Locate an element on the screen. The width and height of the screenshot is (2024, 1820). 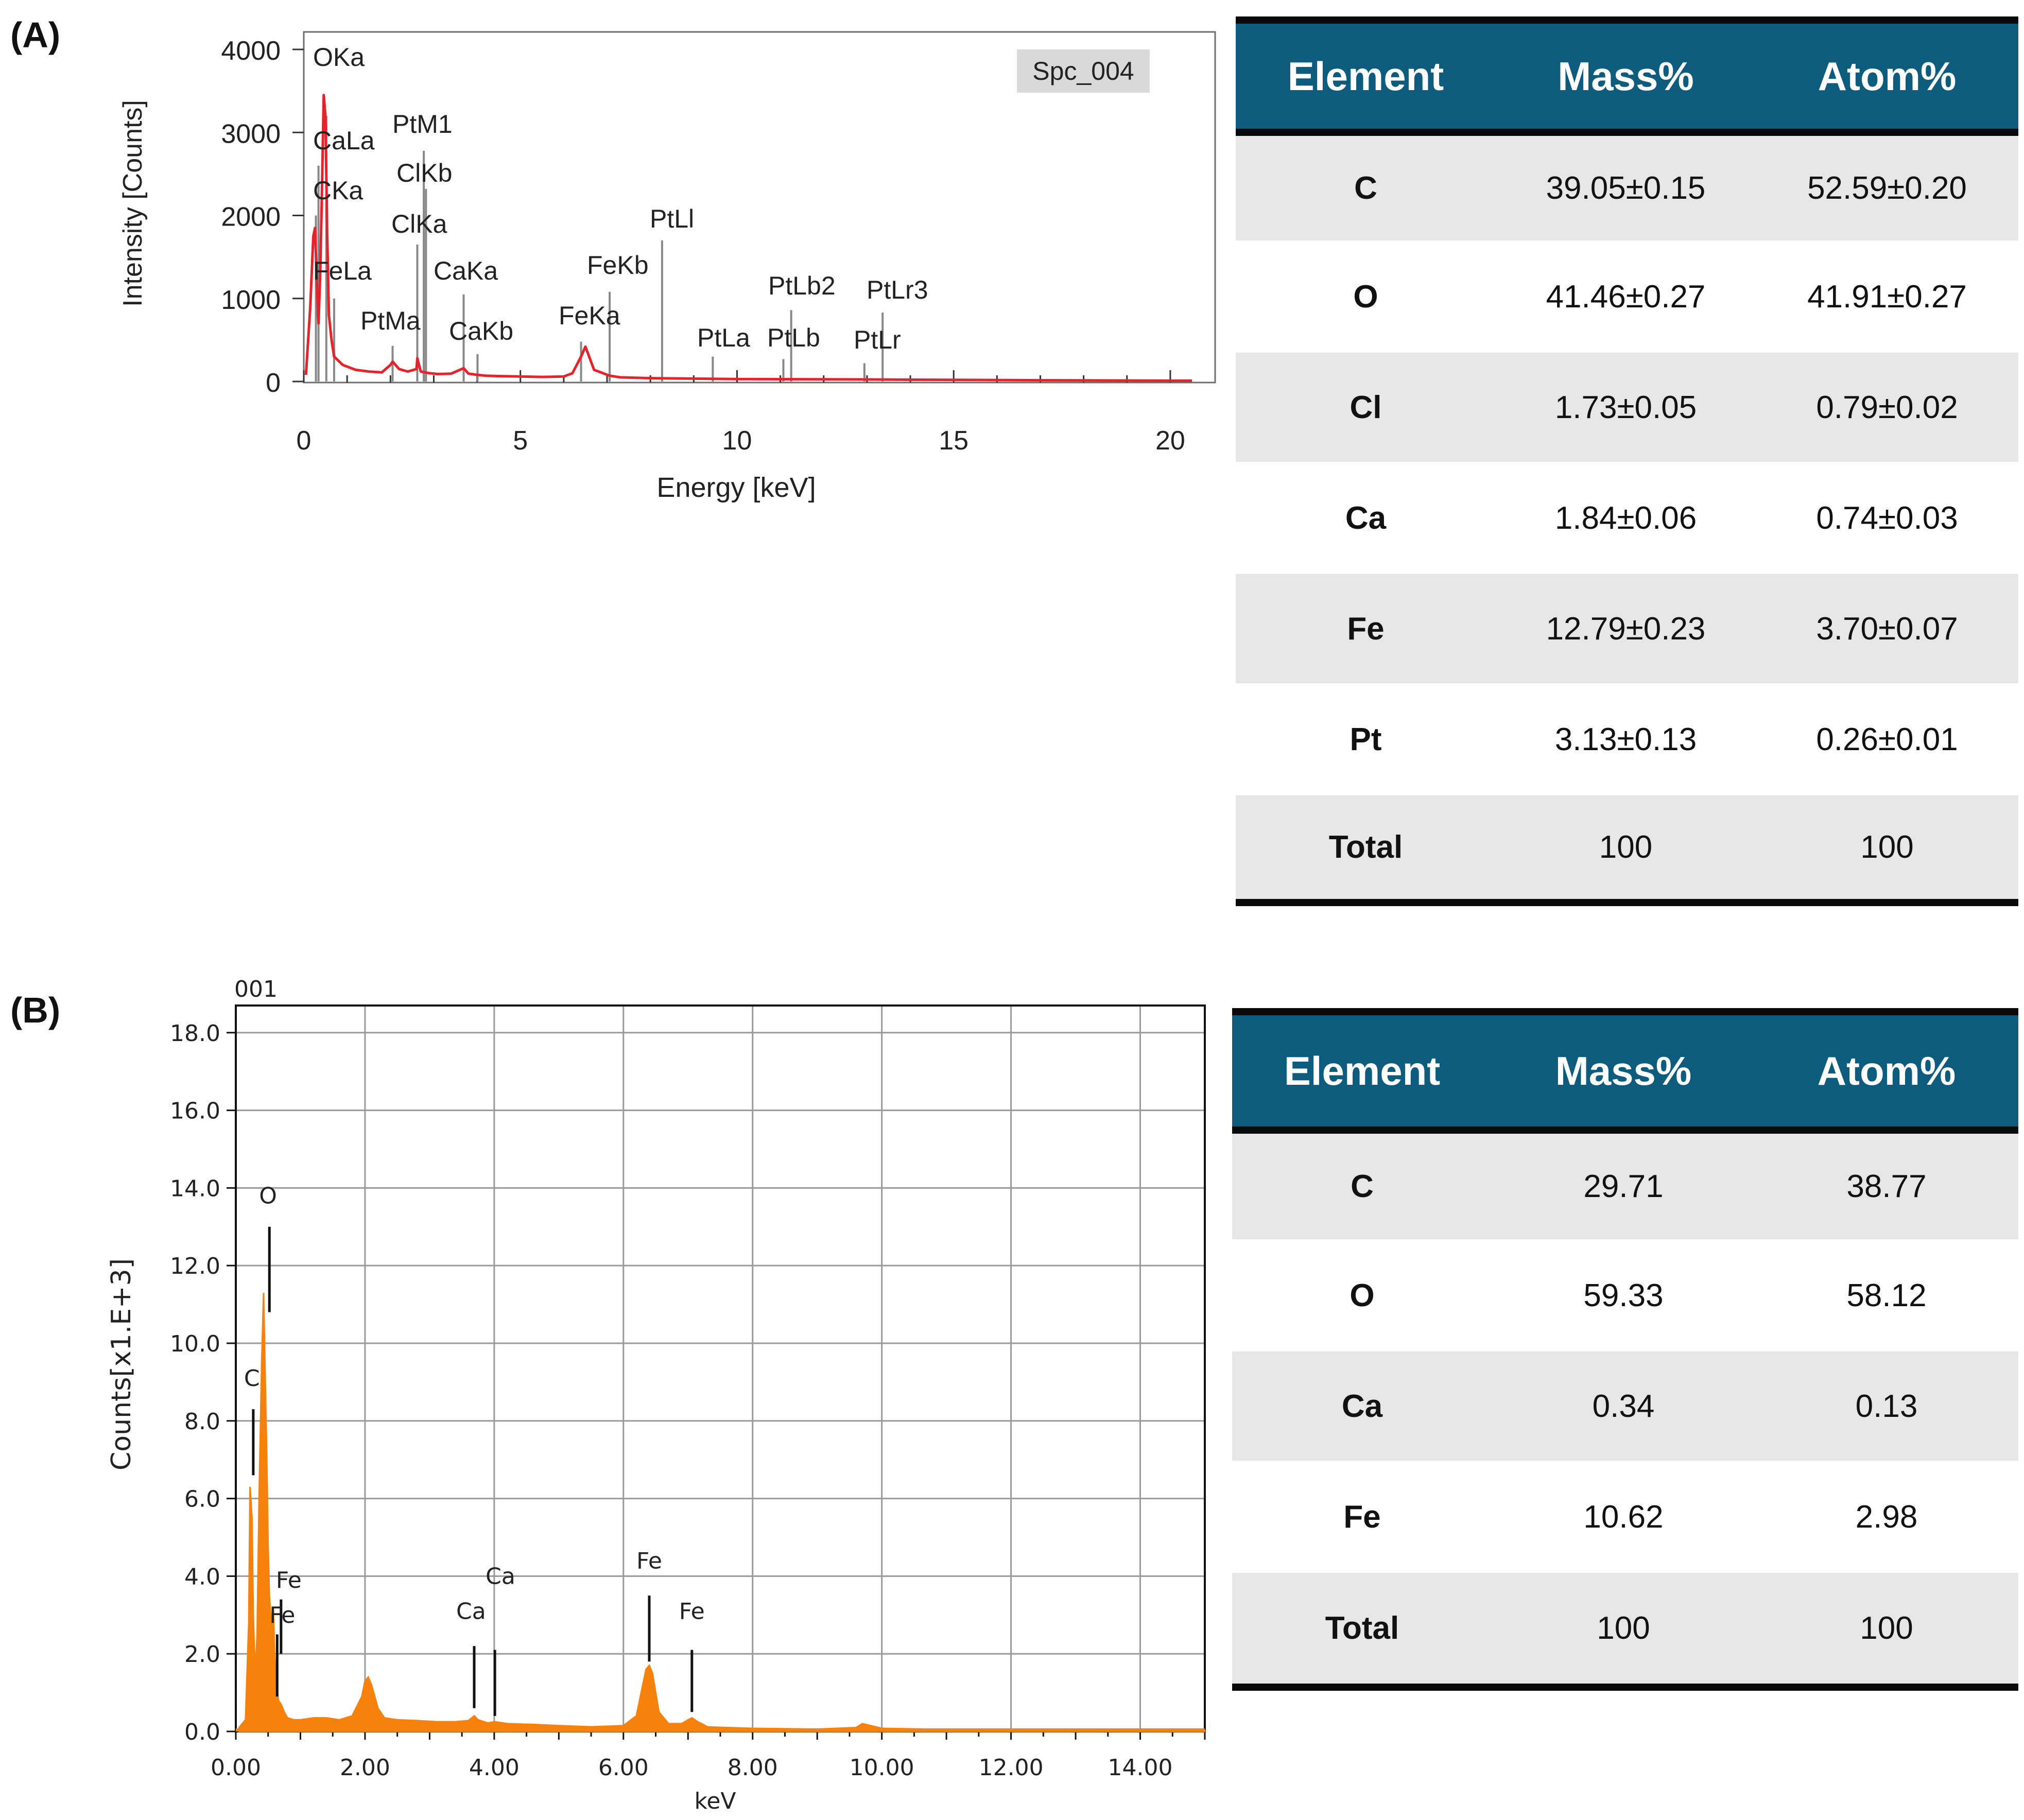
mass-cell: 1.73±0.05 is located at coordinates (1626, 407).